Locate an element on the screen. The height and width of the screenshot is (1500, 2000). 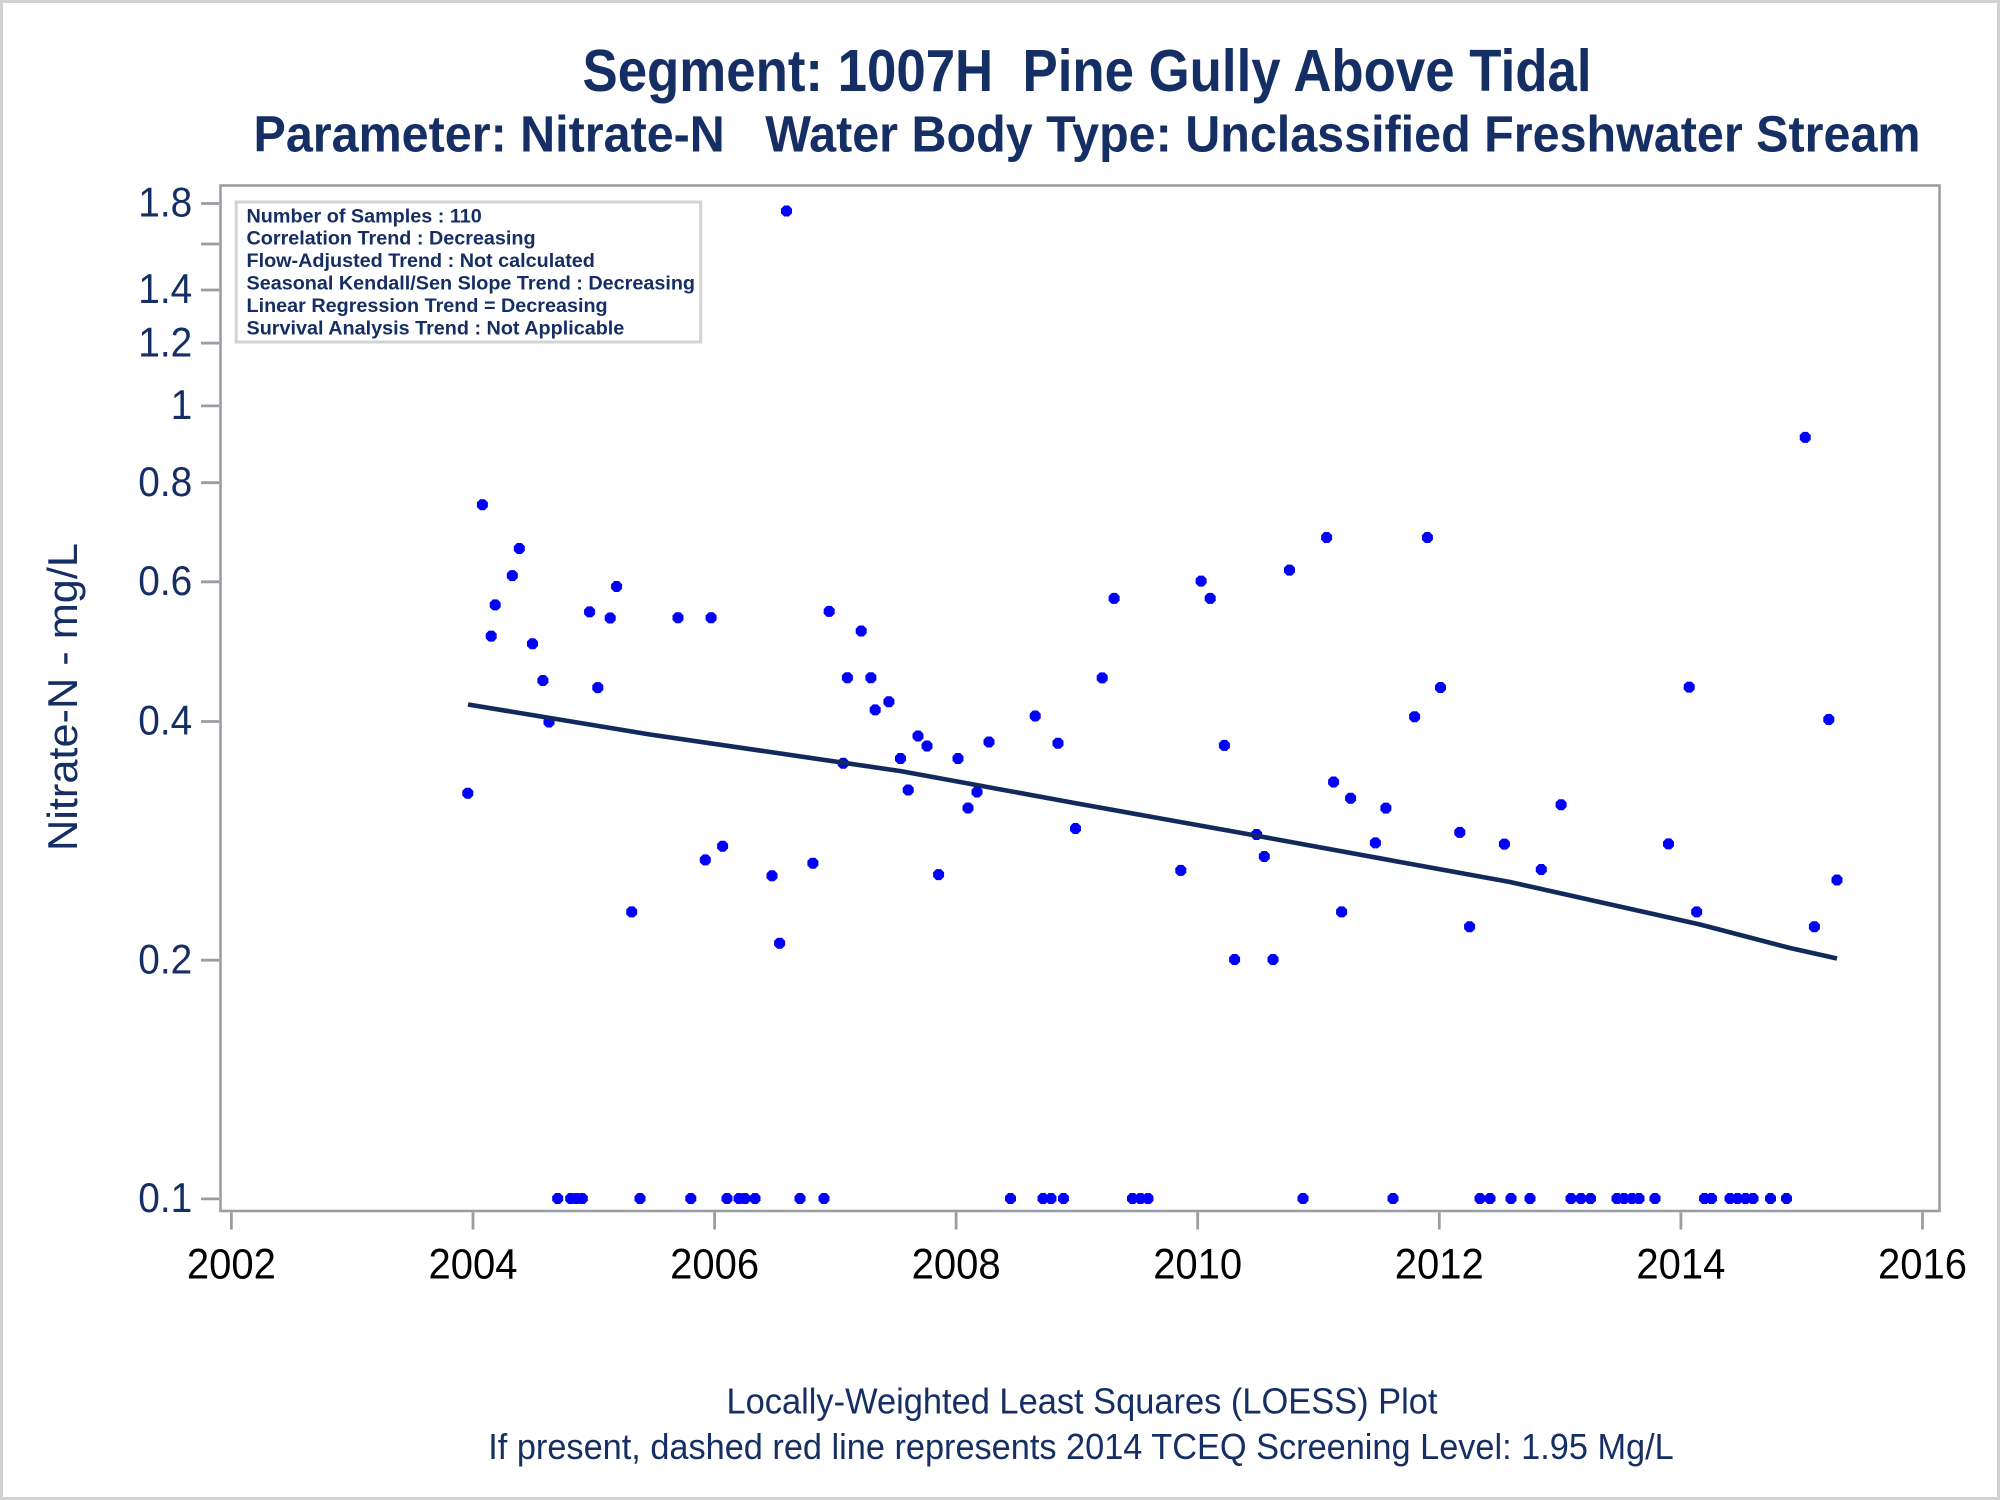
svg-text: 0.8 is located at coordinates (165, 482).